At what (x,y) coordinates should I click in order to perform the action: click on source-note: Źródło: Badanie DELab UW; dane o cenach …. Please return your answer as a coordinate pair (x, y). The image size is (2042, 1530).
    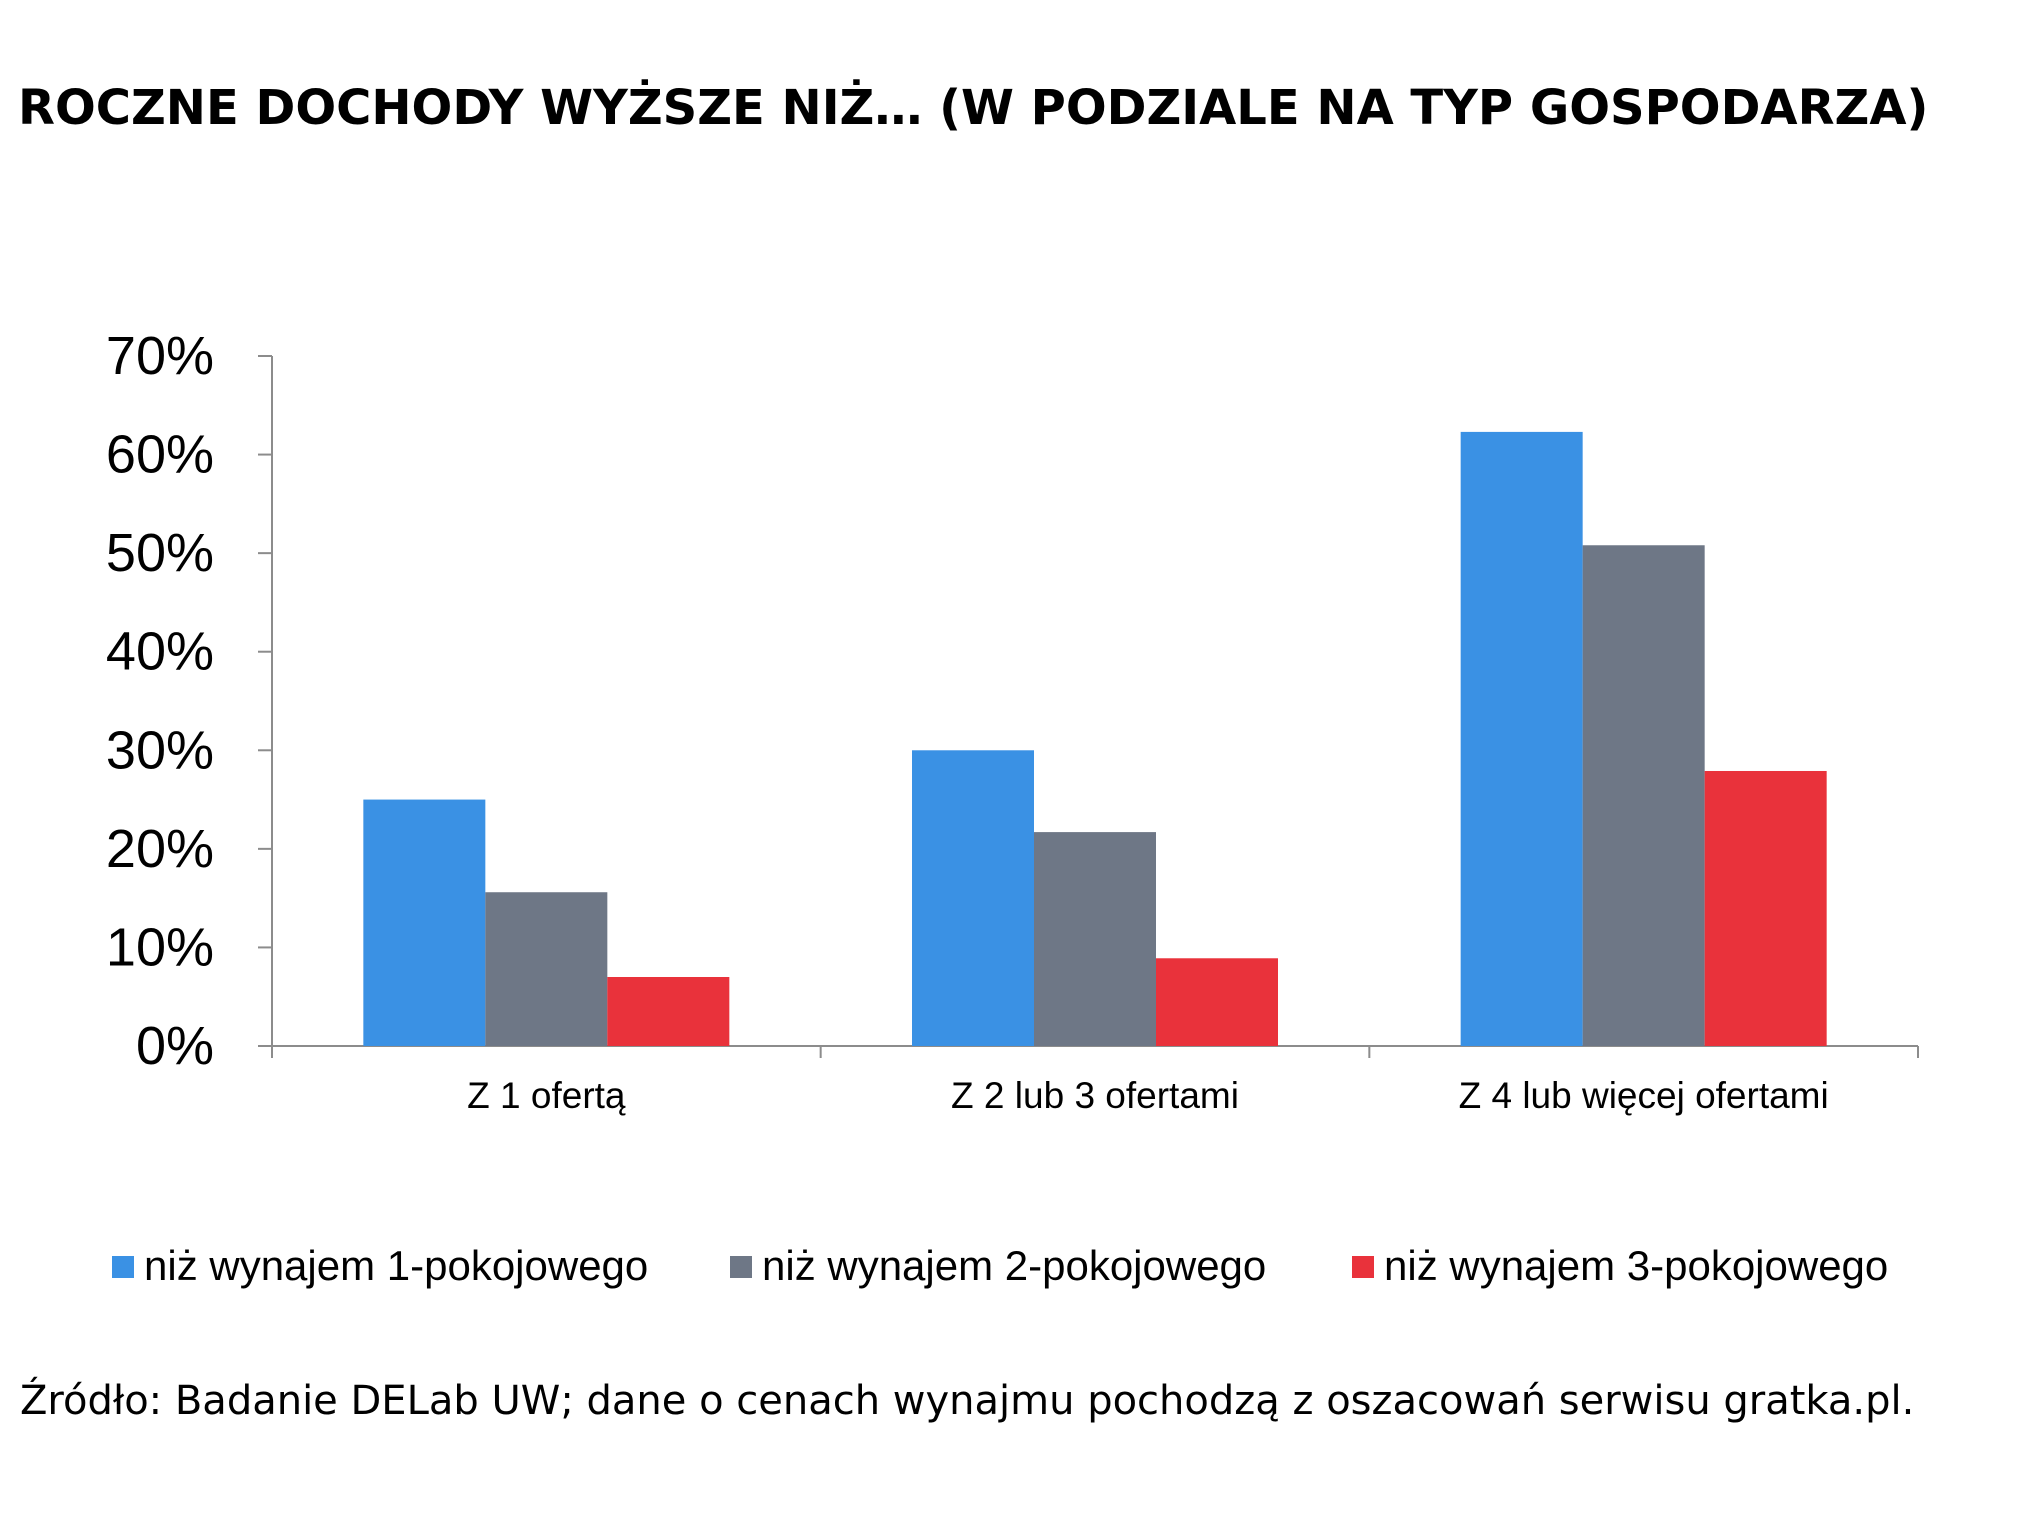
    Looking at the image, I should click on (967, 1401).